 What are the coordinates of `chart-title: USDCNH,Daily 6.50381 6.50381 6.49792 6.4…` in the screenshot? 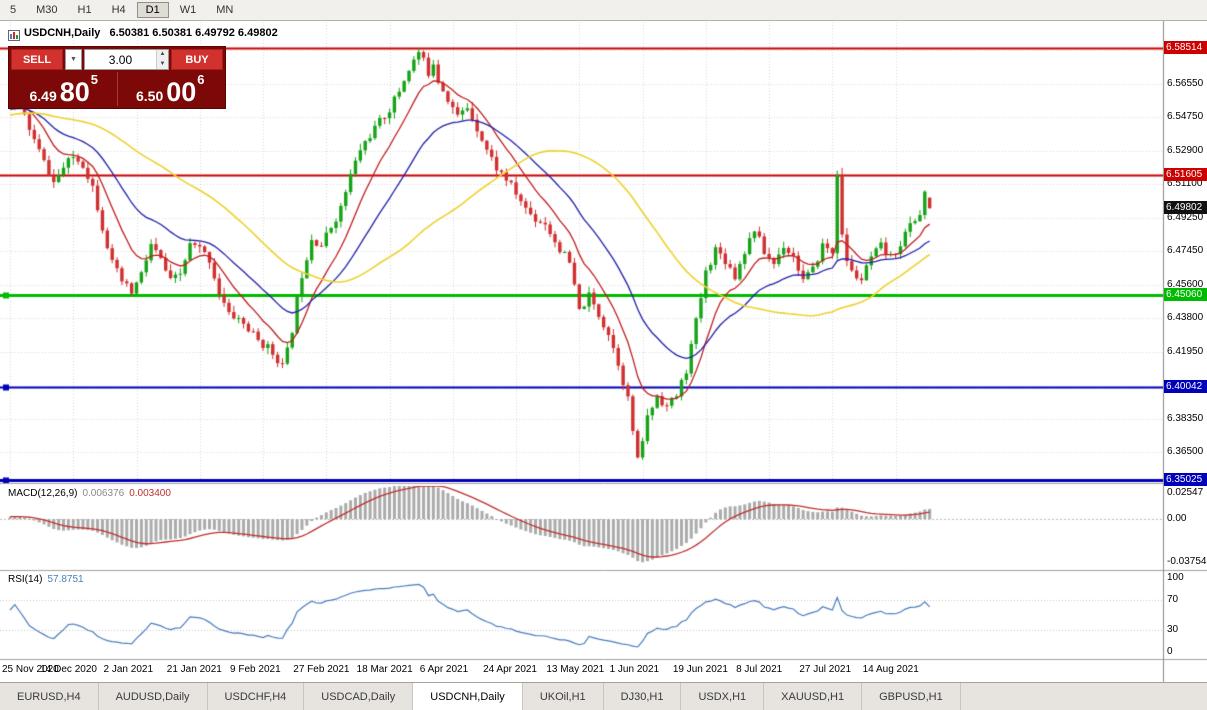 It's located at (151, 33).